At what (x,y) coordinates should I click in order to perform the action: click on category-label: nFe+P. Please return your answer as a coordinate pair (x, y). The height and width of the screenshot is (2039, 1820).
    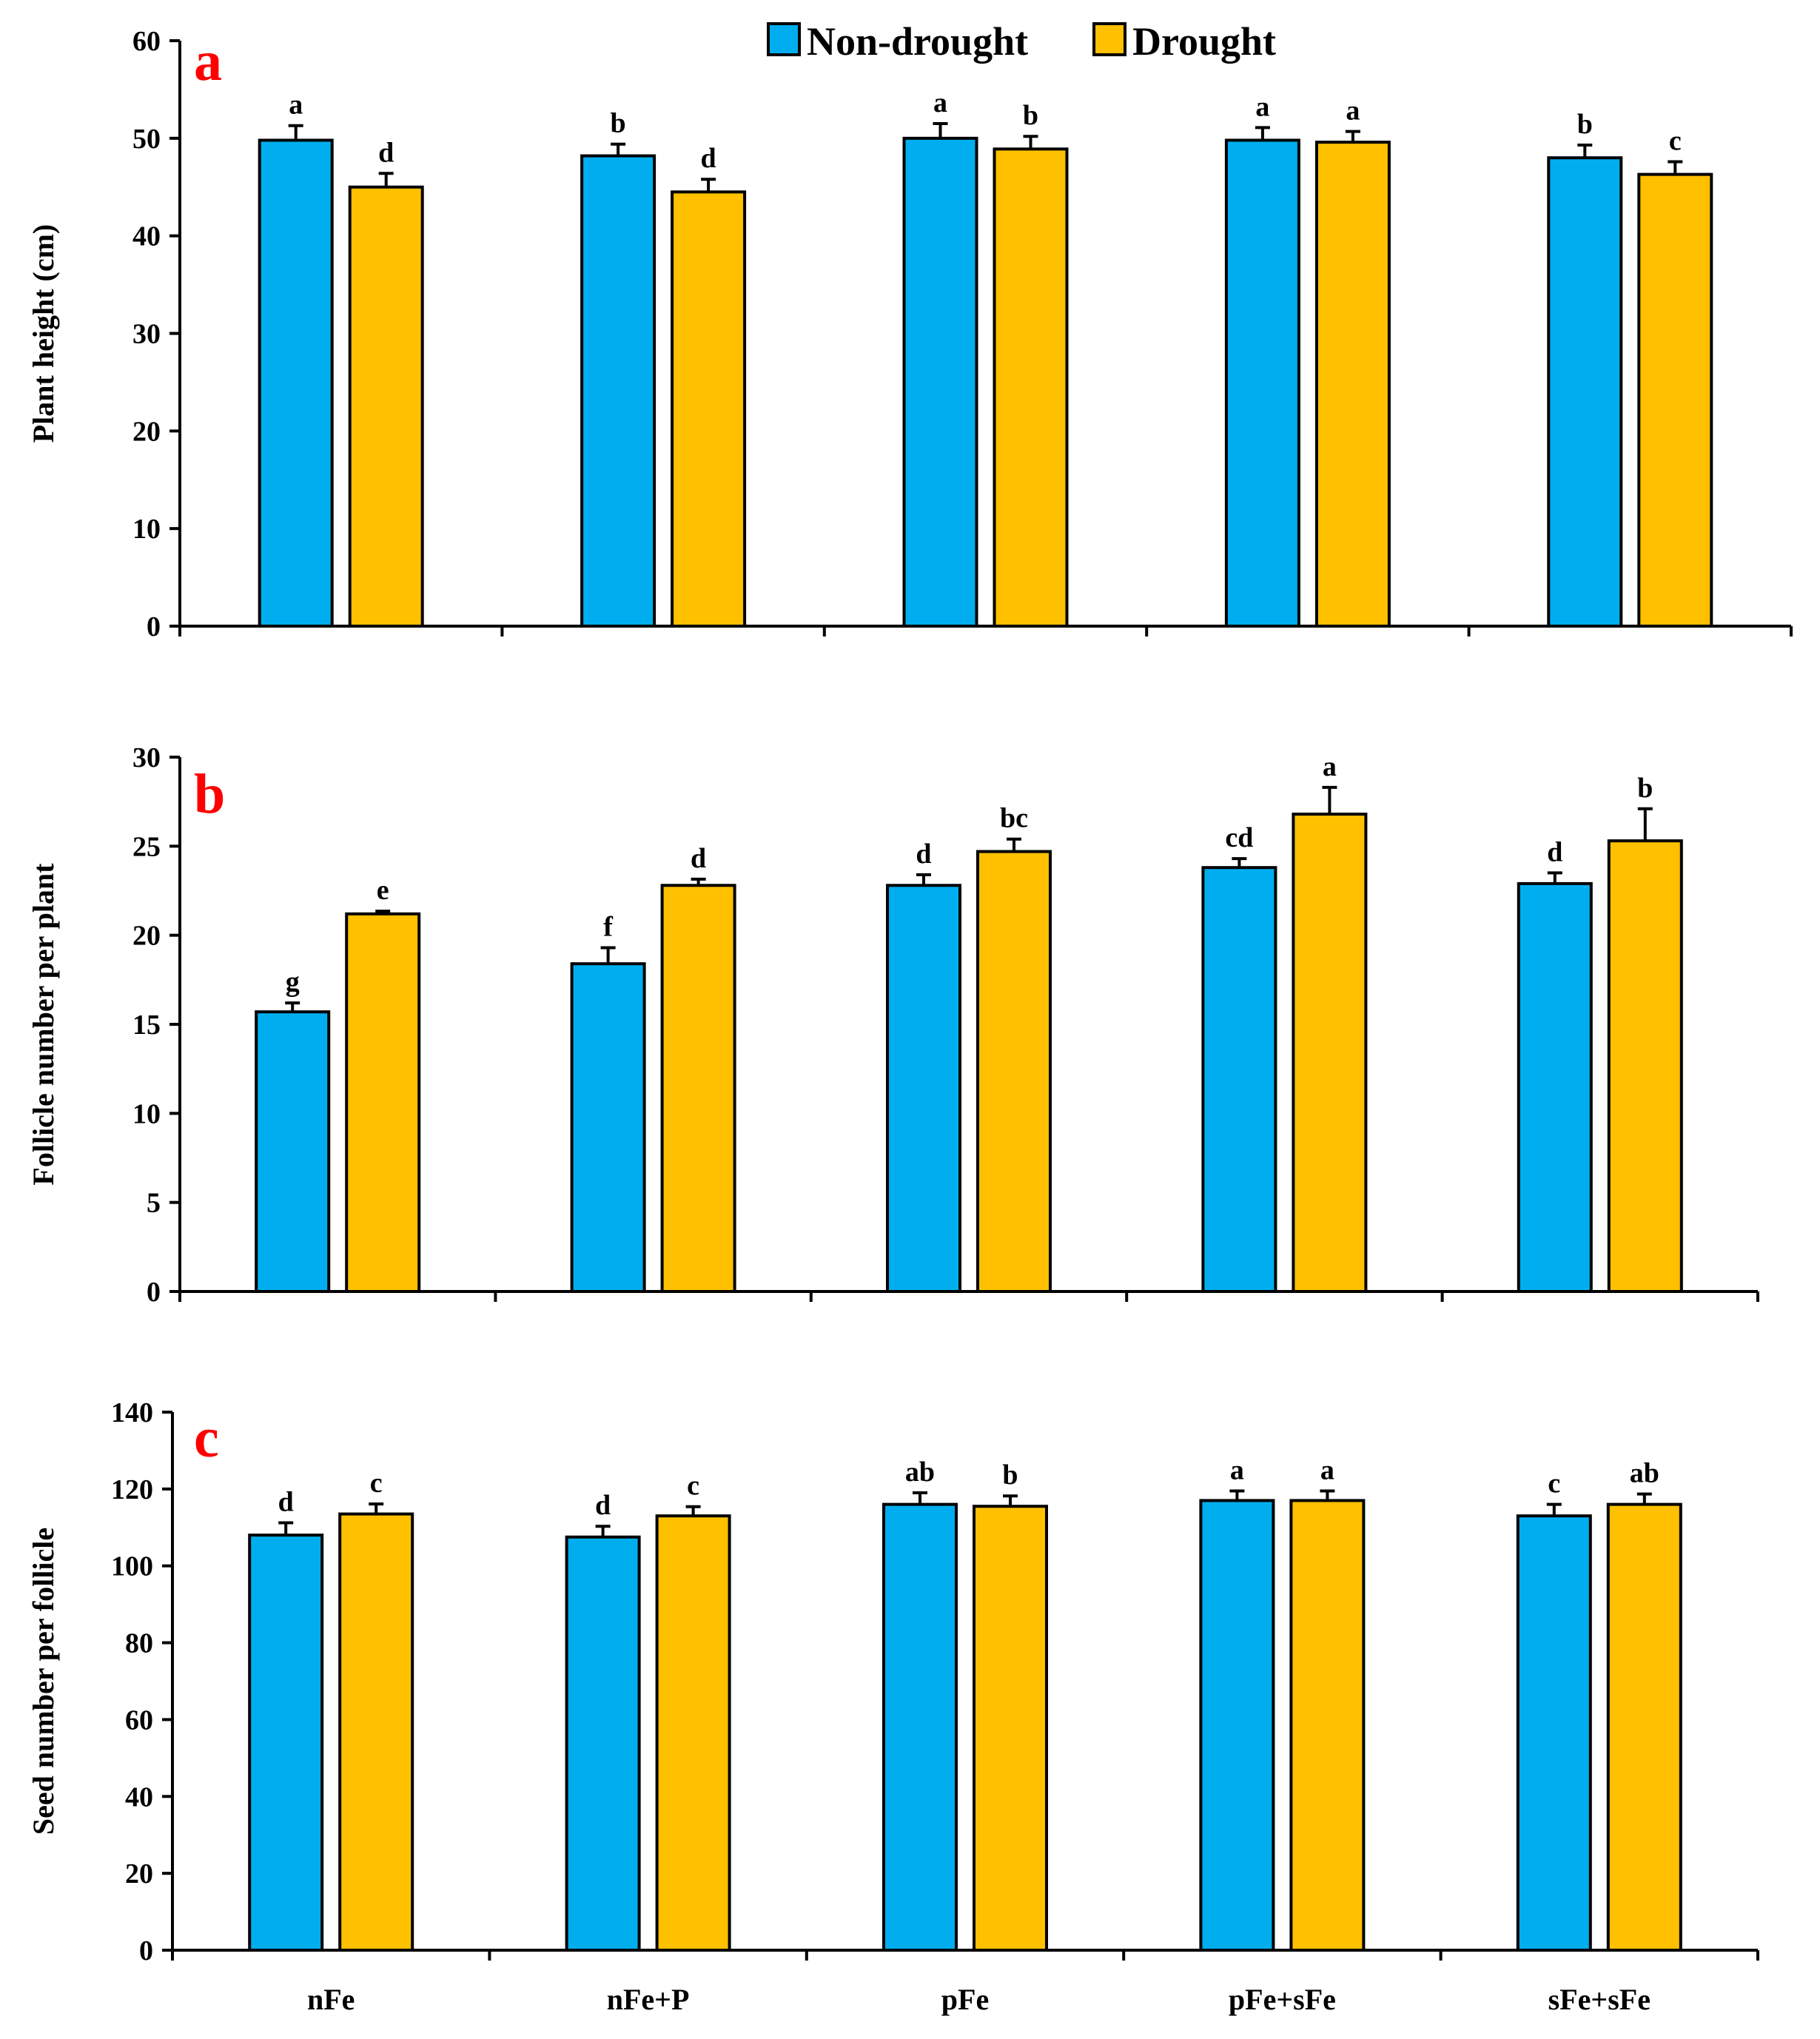
    Looking at the image, I should click on (649, 1999).